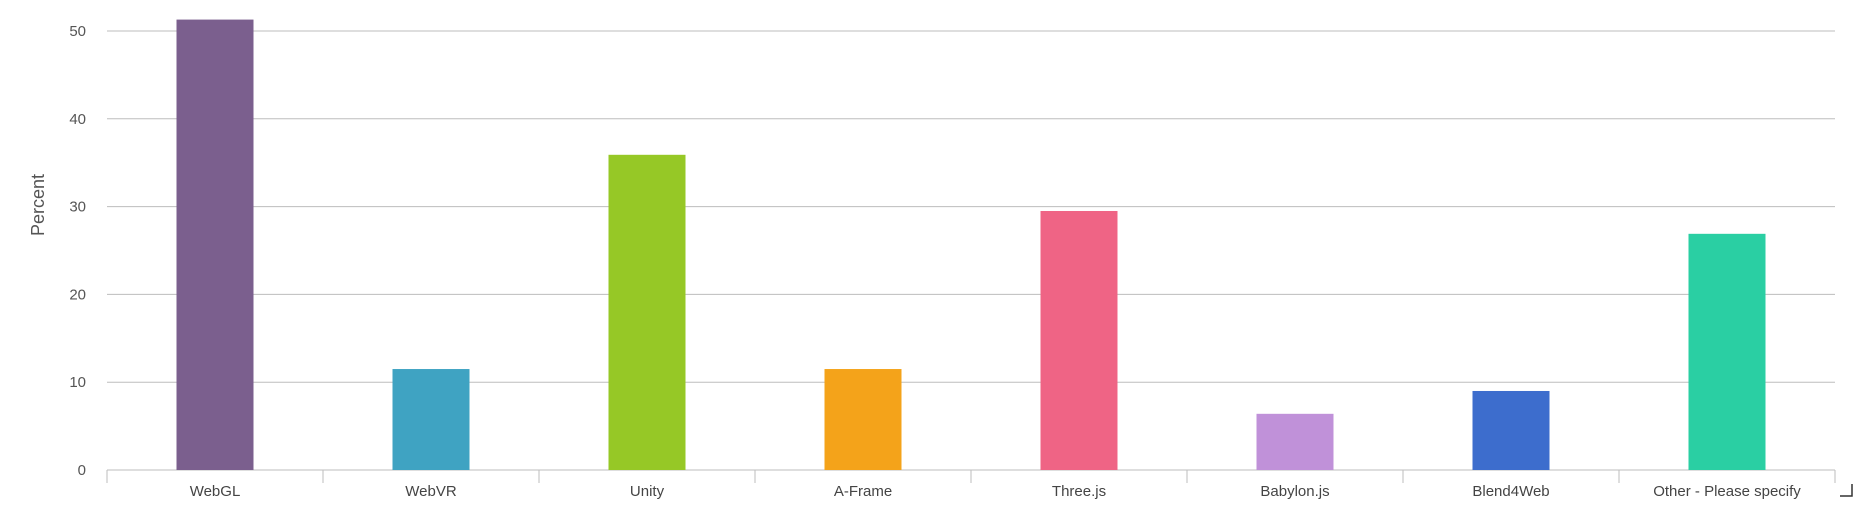 The height and width of the screenshot is (512, 1866). What do you see at coordinates (1294, 491) in the screenshot?
I see `x-category-label: Babylon.js` at bounding box center [1294, 491].